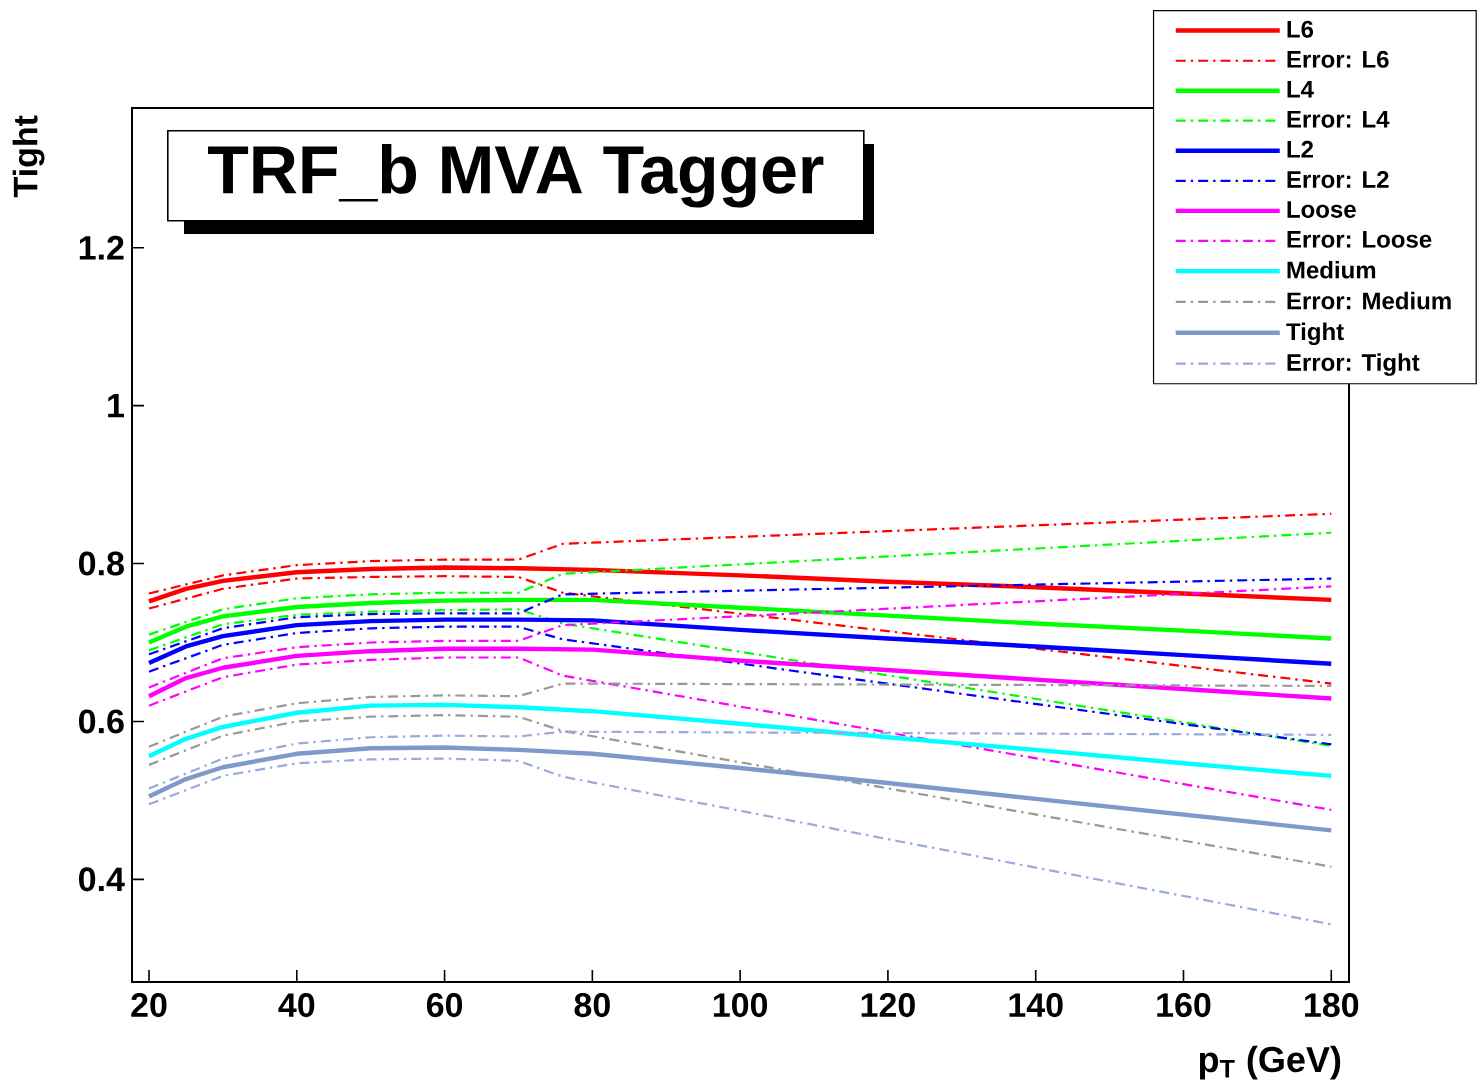  I want to click on y-tick-label: 0.8, so click(101, 563).